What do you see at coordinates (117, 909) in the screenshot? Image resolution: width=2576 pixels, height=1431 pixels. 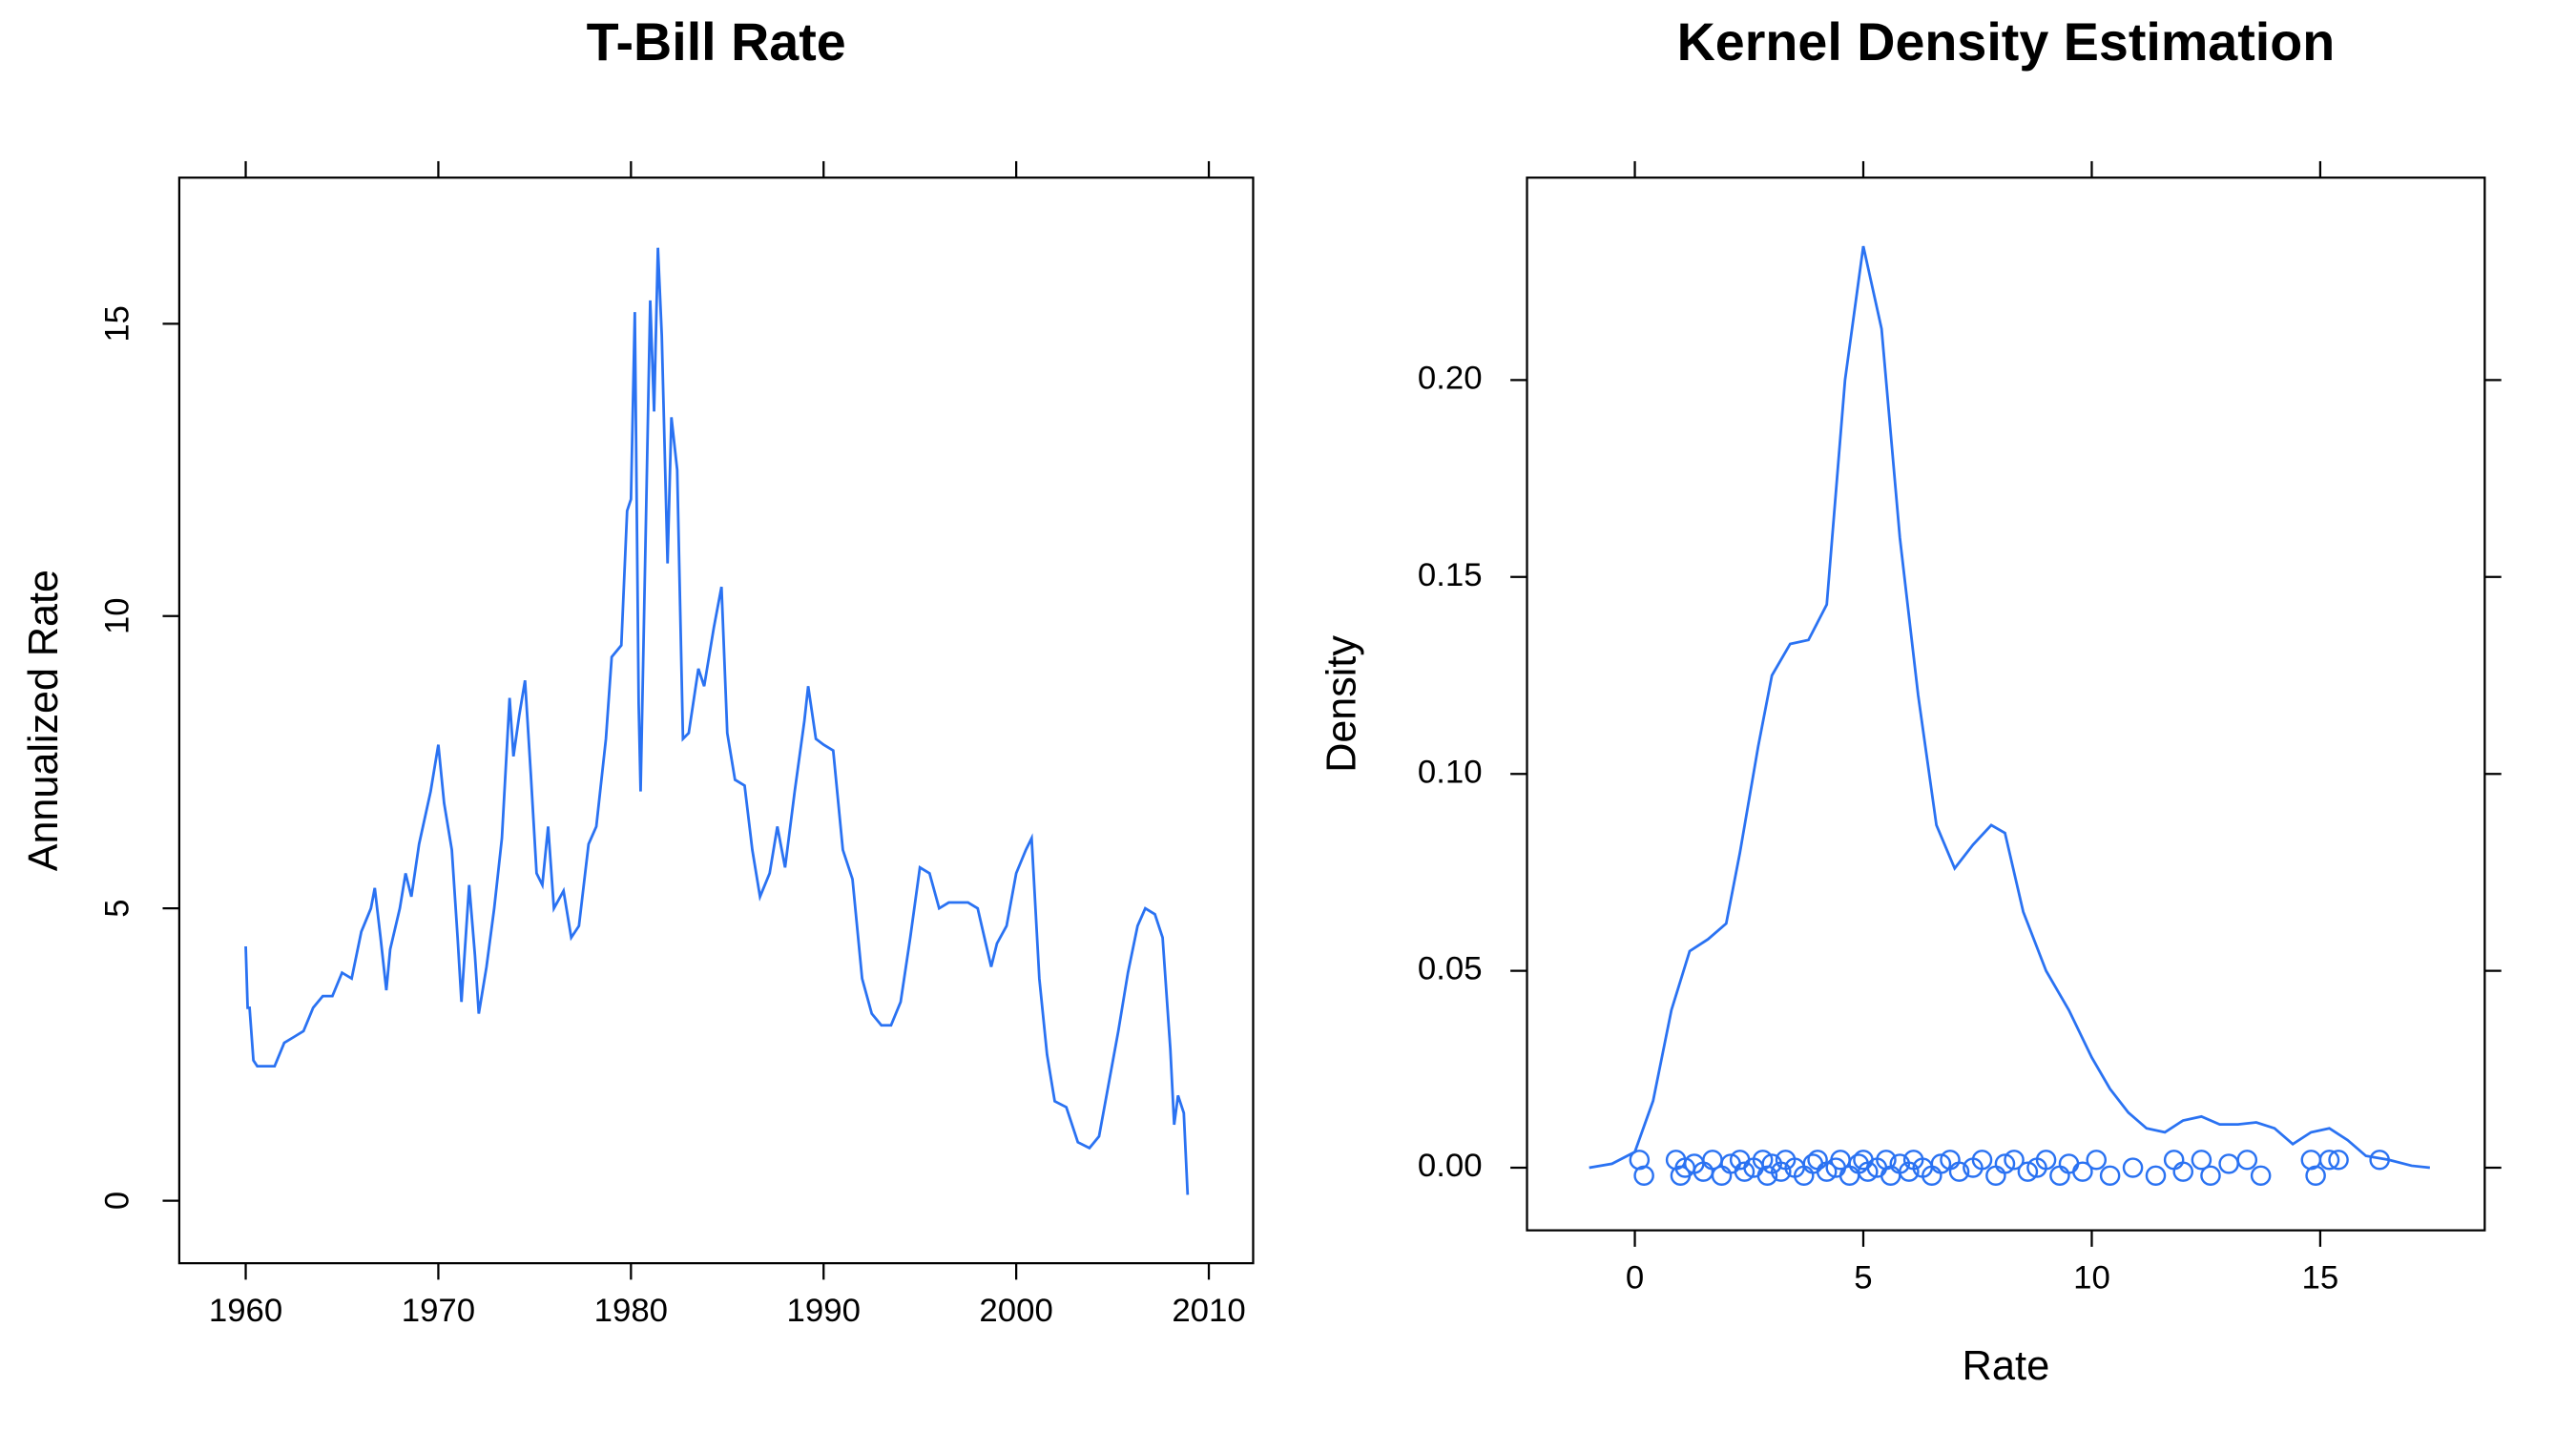 I see `y-tick-label: 5` at bounding box center [117, 909].